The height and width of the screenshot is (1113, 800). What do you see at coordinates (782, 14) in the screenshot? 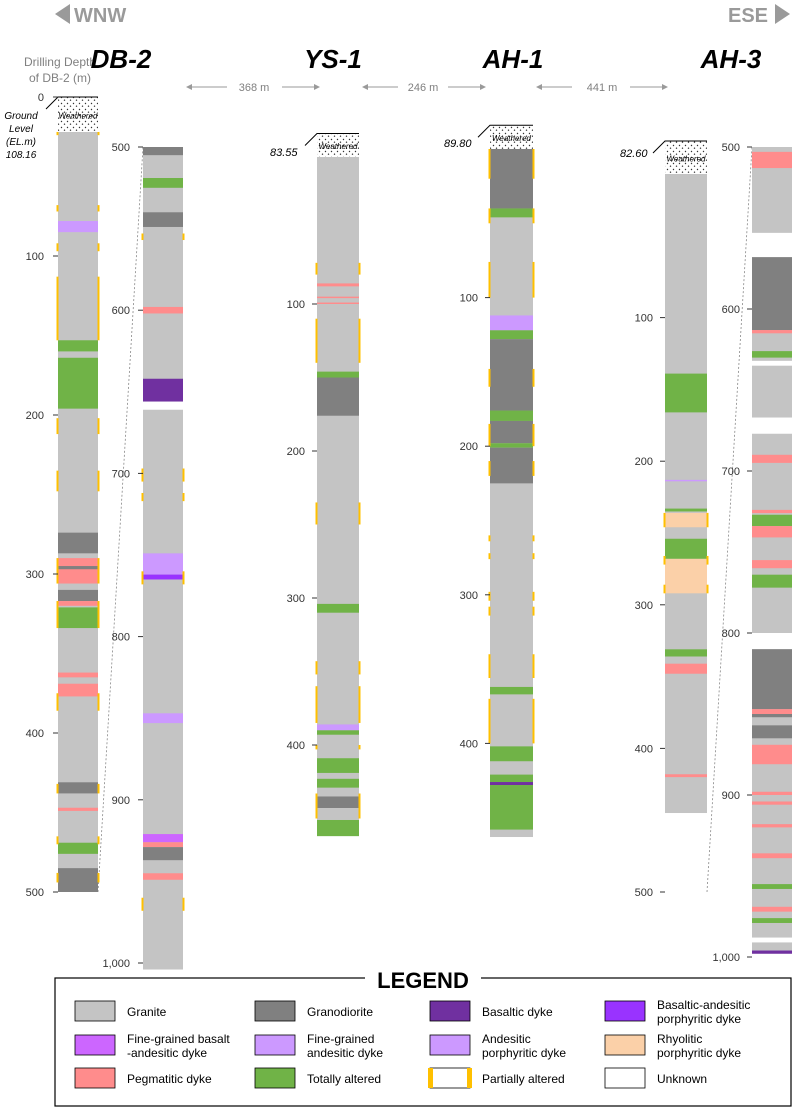
I see `direction-right-arrow` at bounding box center [782, 14].